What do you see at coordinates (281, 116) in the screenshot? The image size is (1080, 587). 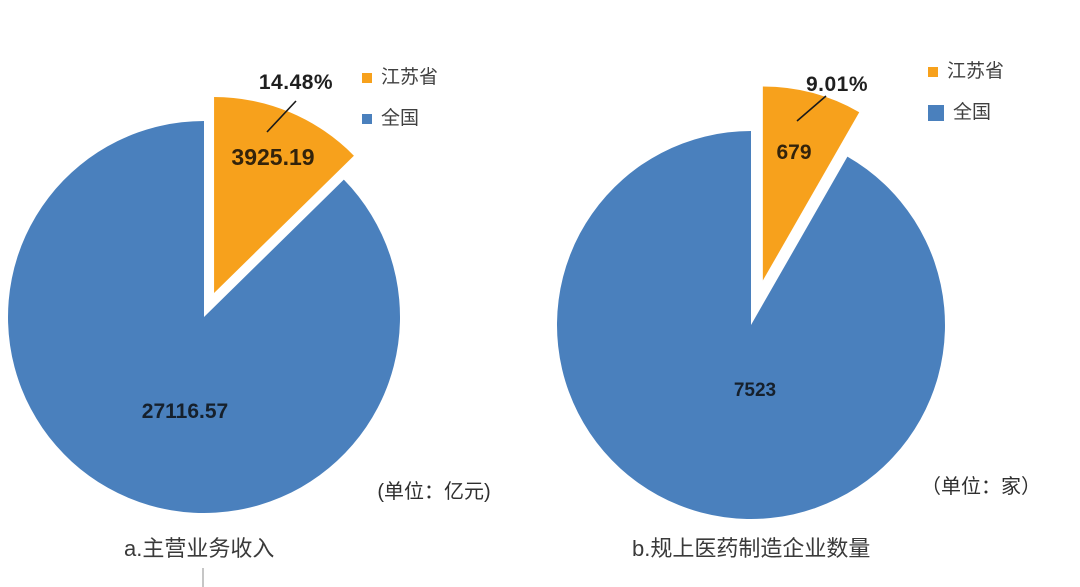 I see `percent-leader-line-a` at bounding box center [281, 116].